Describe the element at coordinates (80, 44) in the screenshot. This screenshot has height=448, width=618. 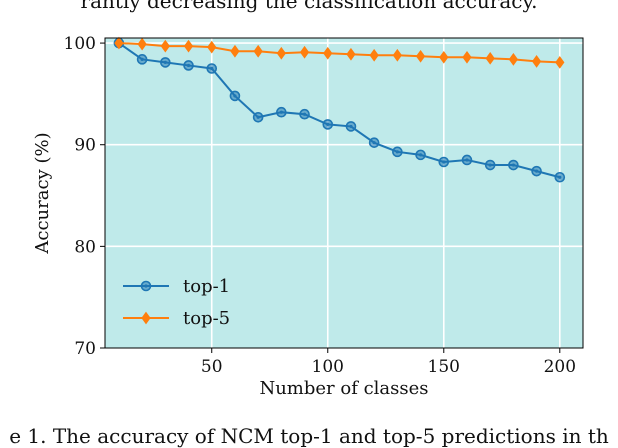
I see `y-tick-label: 100` at that location.